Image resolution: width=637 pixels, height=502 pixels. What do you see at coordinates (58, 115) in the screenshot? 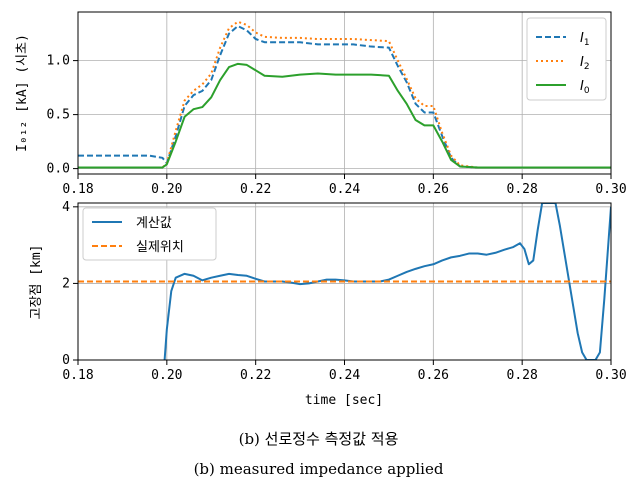
I see `top-ytick-label: 0.5` at bounding box center [58, 115].